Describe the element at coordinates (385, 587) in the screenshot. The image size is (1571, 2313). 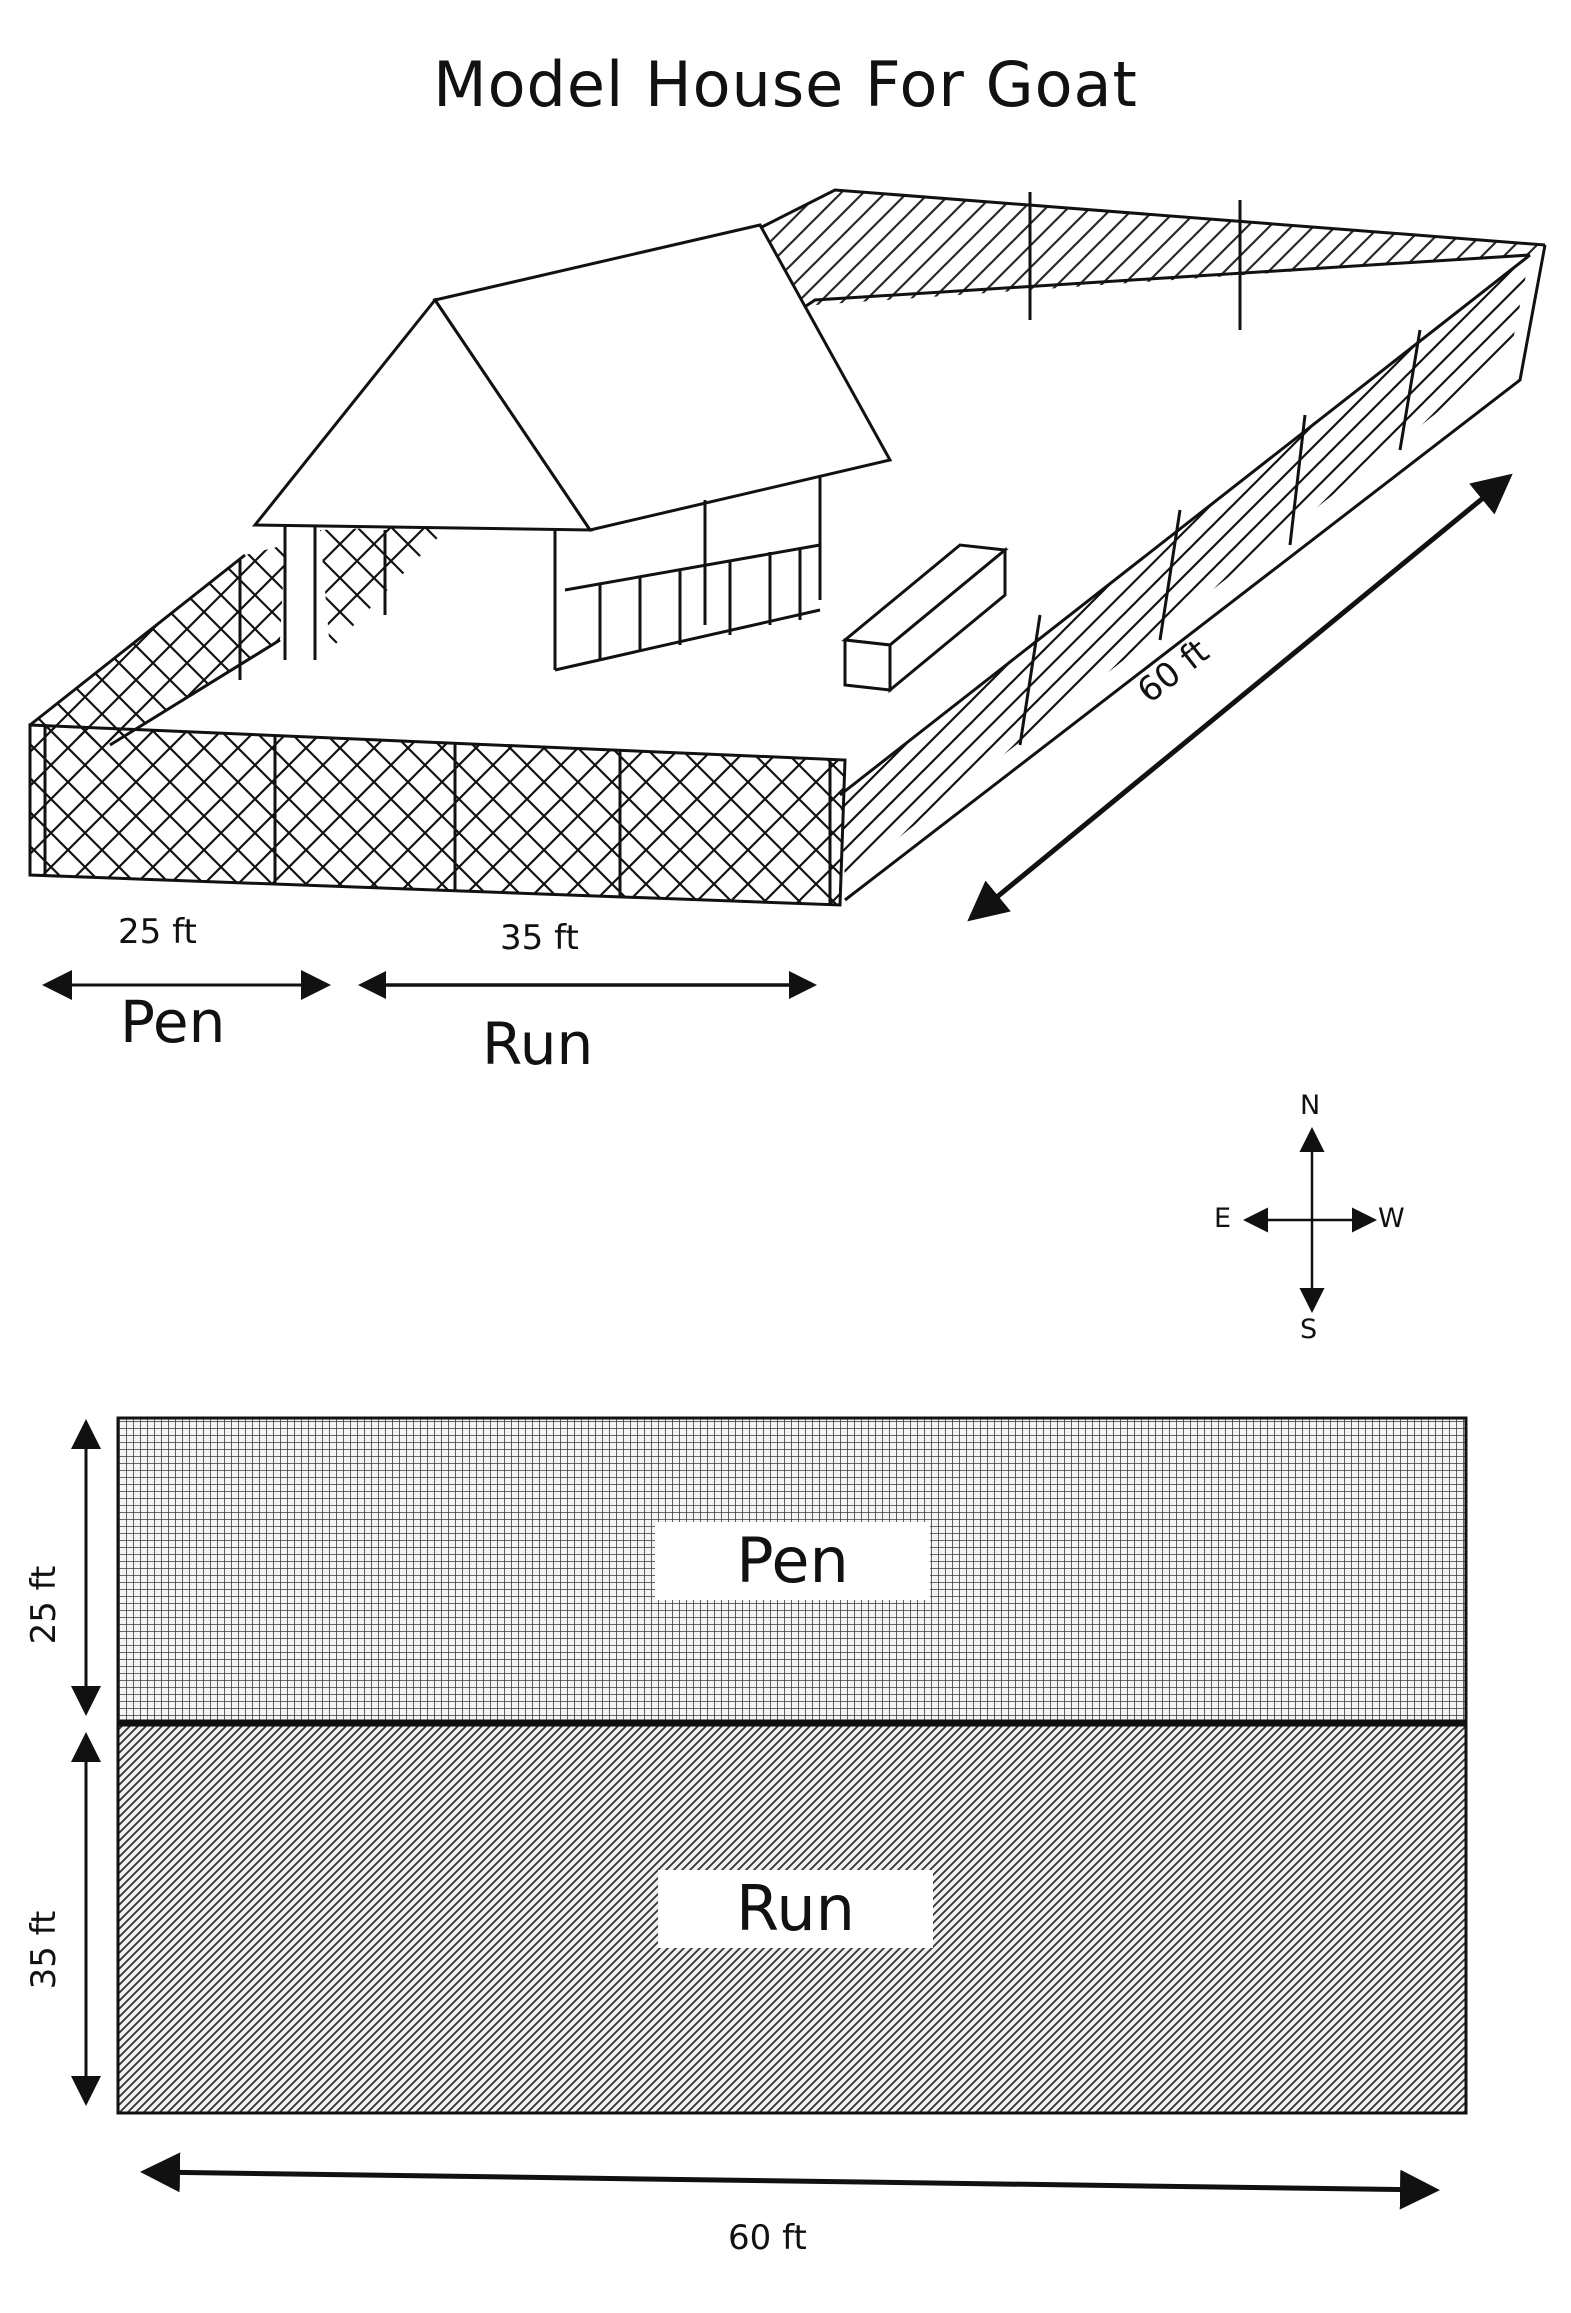
I see `inner-fence` at that location.